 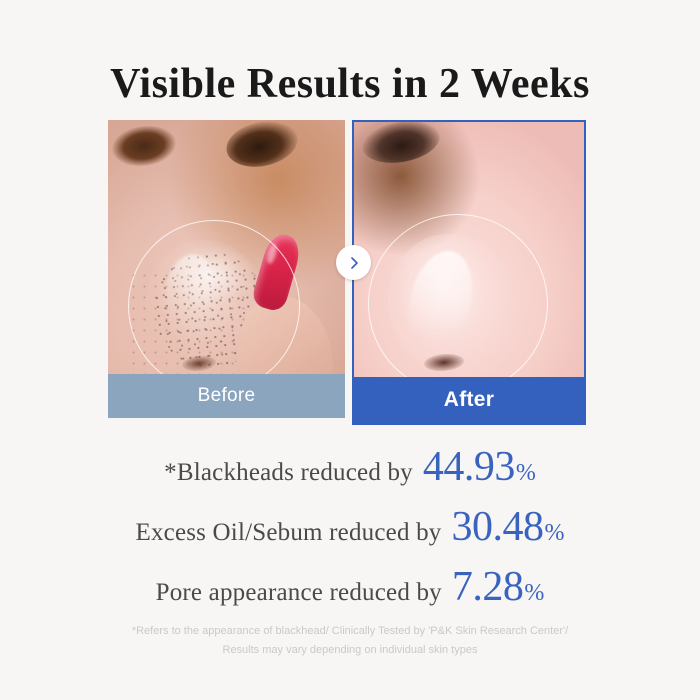 I want to click on after-panel: After, so click(x=469, y=272).